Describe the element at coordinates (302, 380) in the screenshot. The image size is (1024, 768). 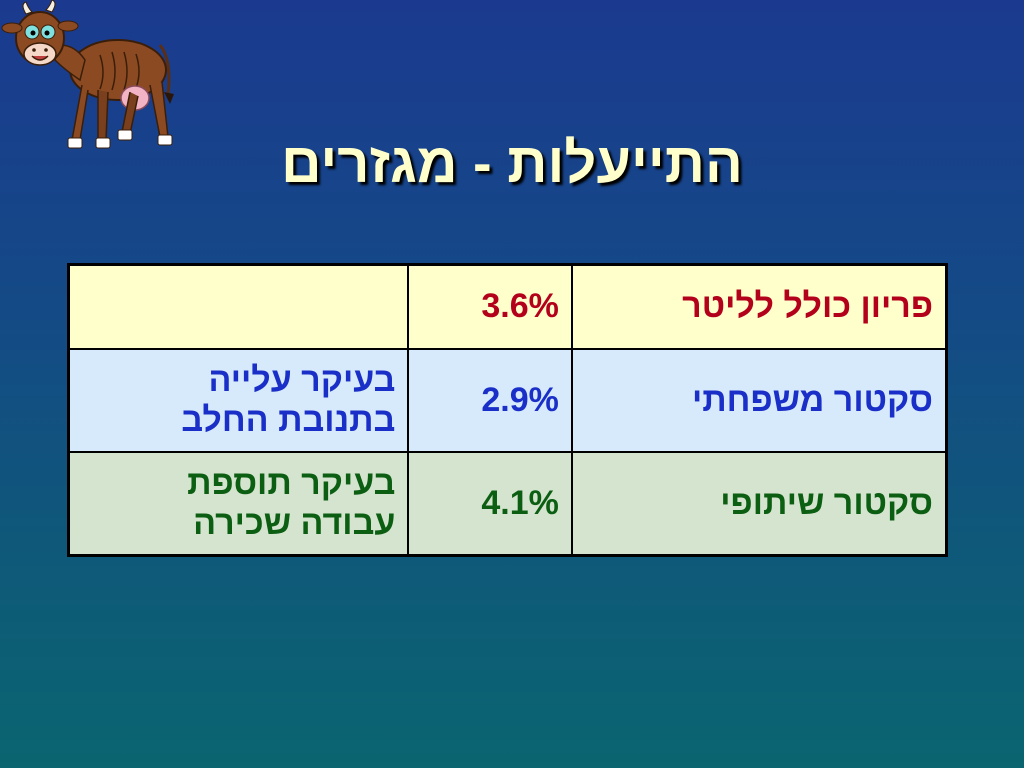
I see `row-note-line: בעיקר עלייה` at that location.